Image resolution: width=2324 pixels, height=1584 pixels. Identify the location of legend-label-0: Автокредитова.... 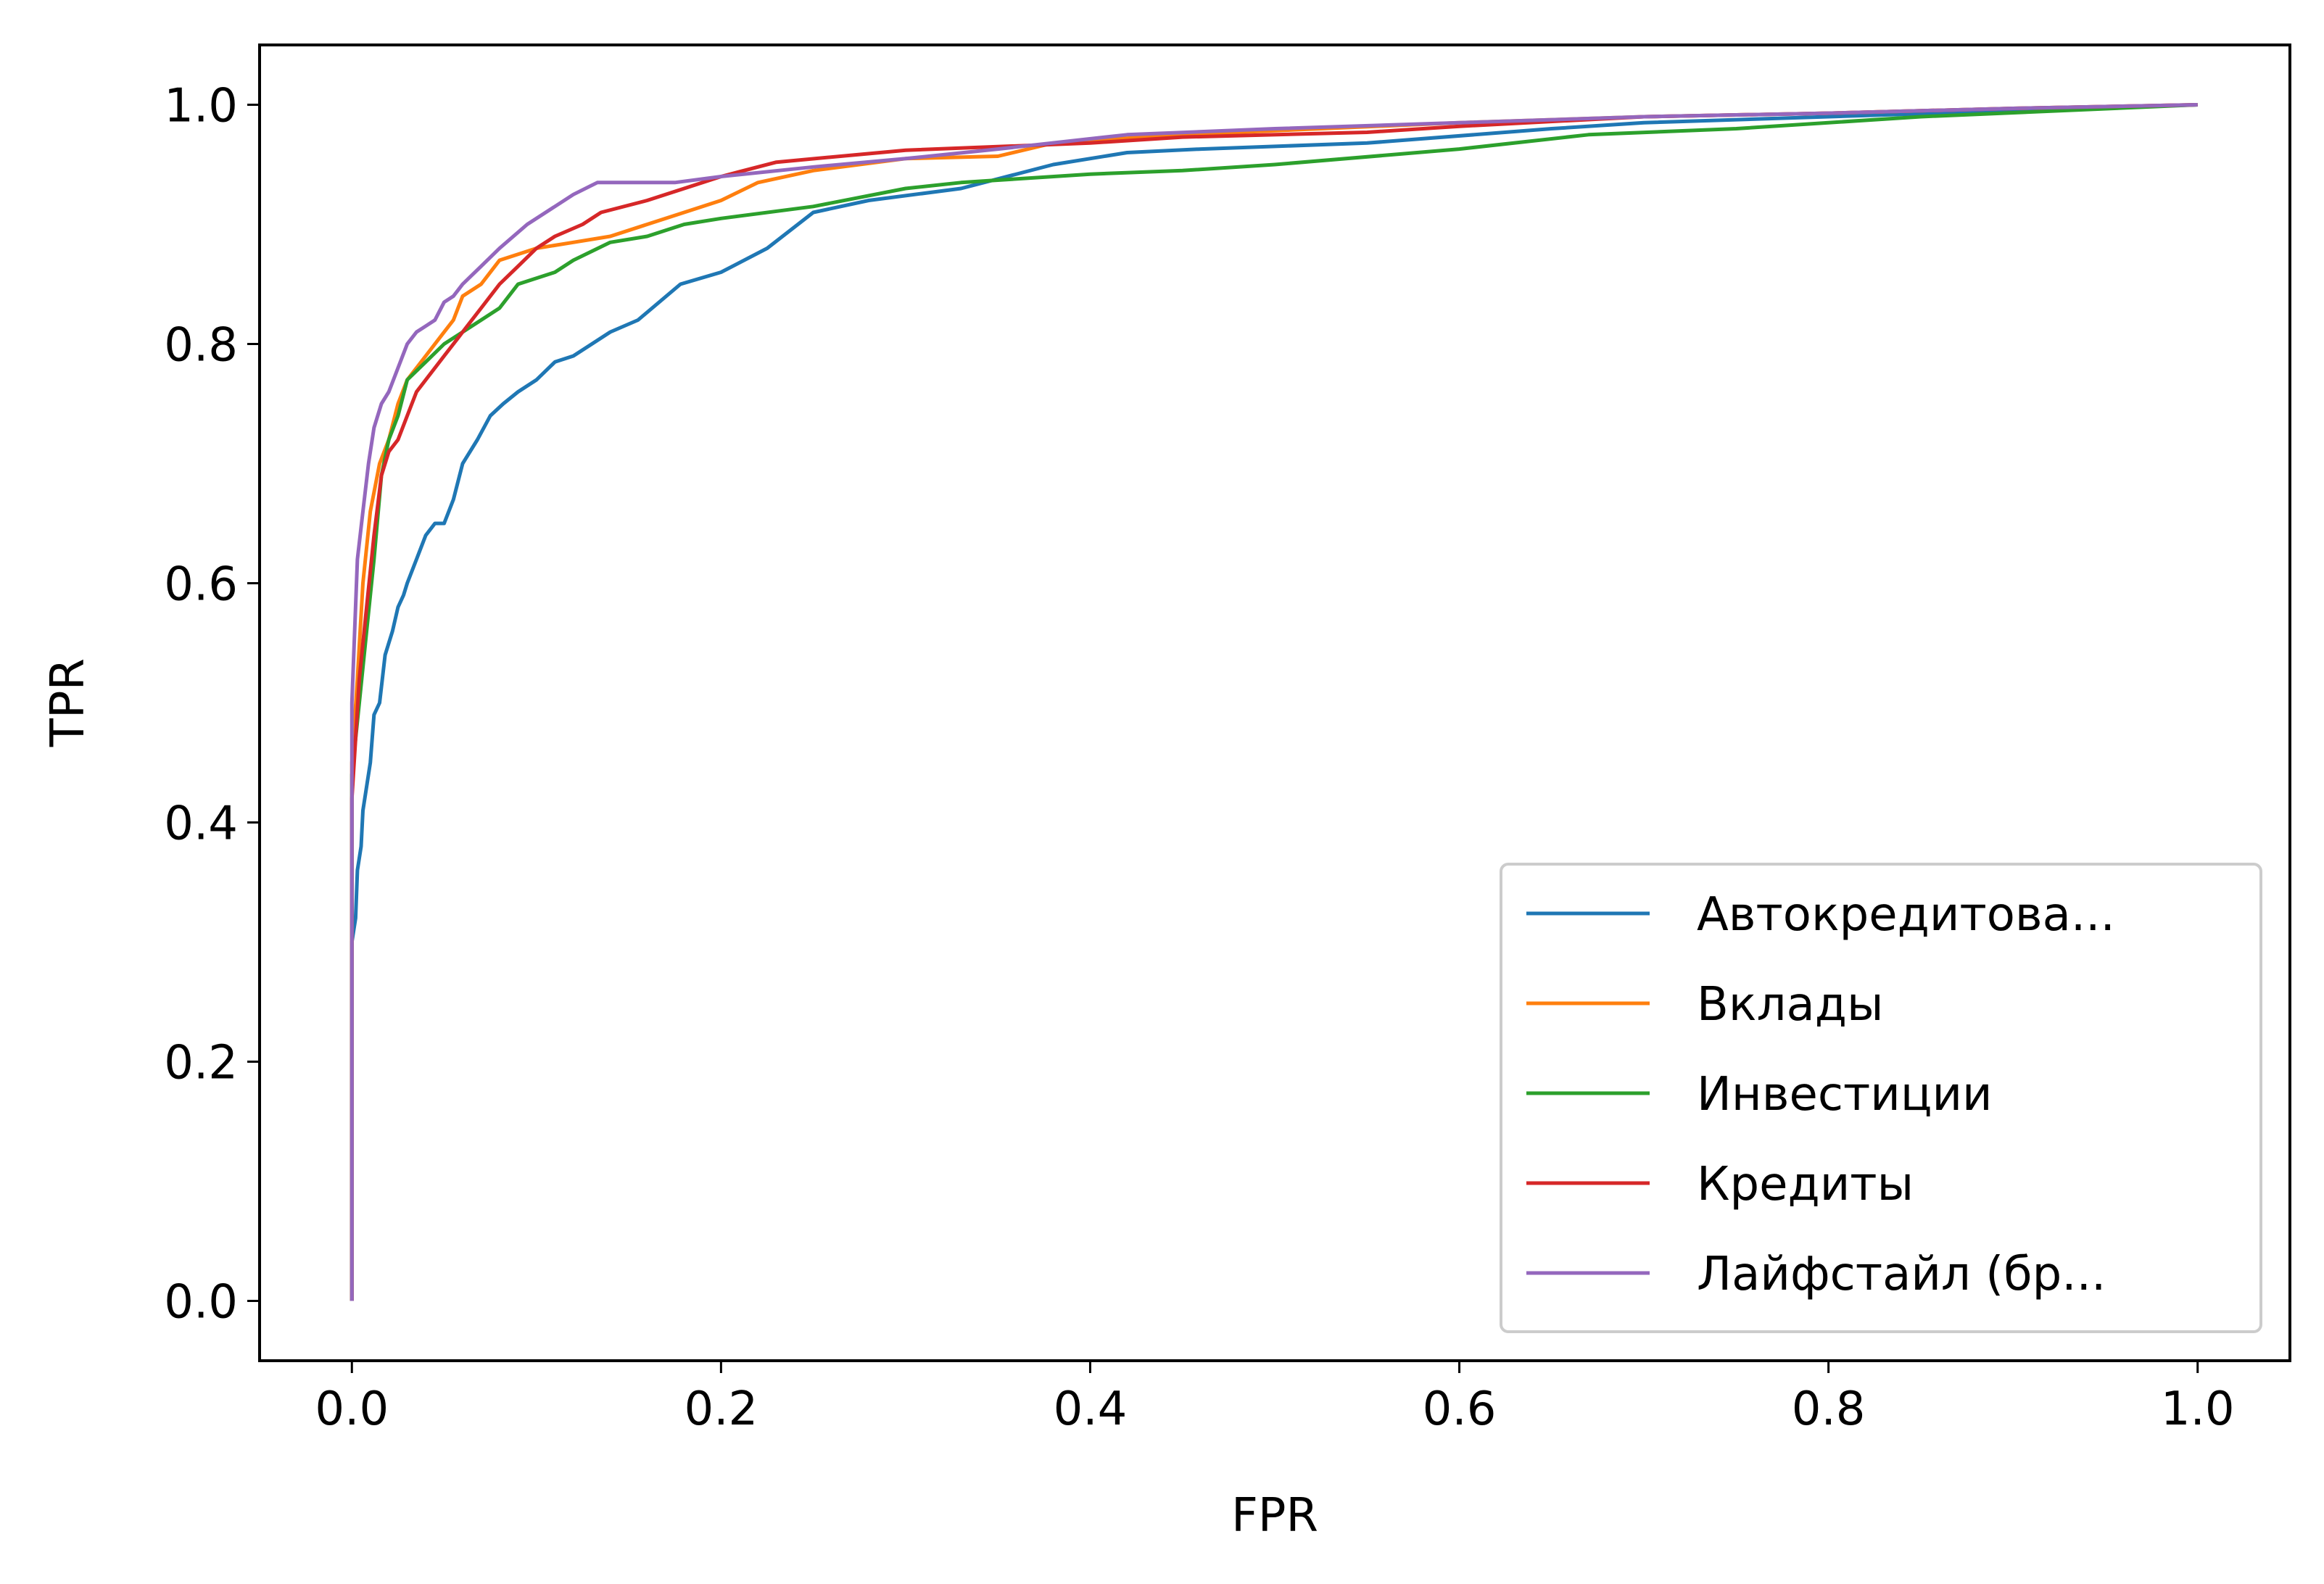
(1906, 915).